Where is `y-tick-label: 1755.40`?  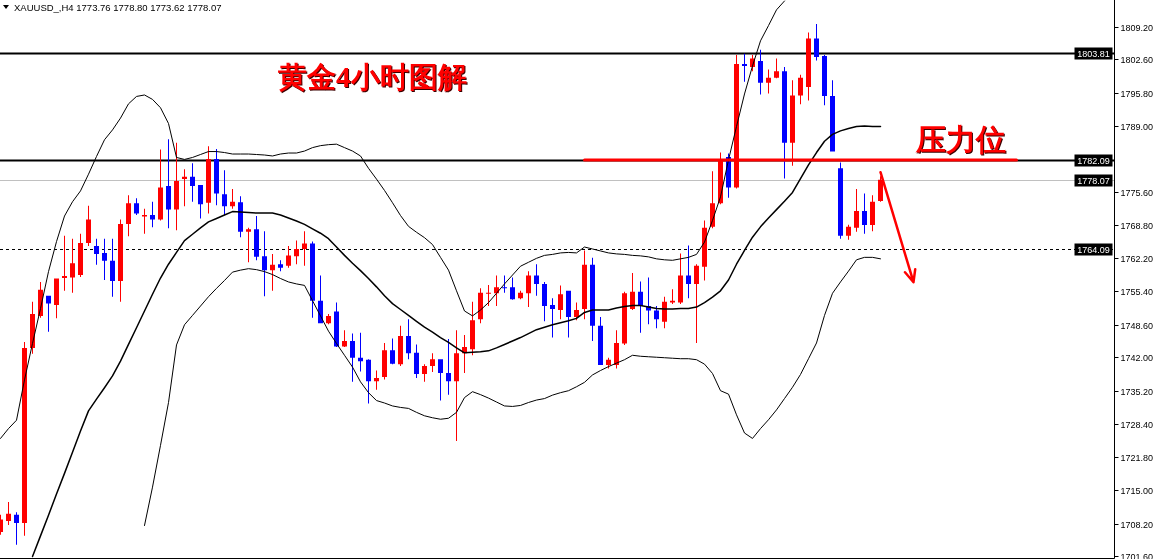
y-tick-label: 1755.40 is located at coordinates (1137, 291).